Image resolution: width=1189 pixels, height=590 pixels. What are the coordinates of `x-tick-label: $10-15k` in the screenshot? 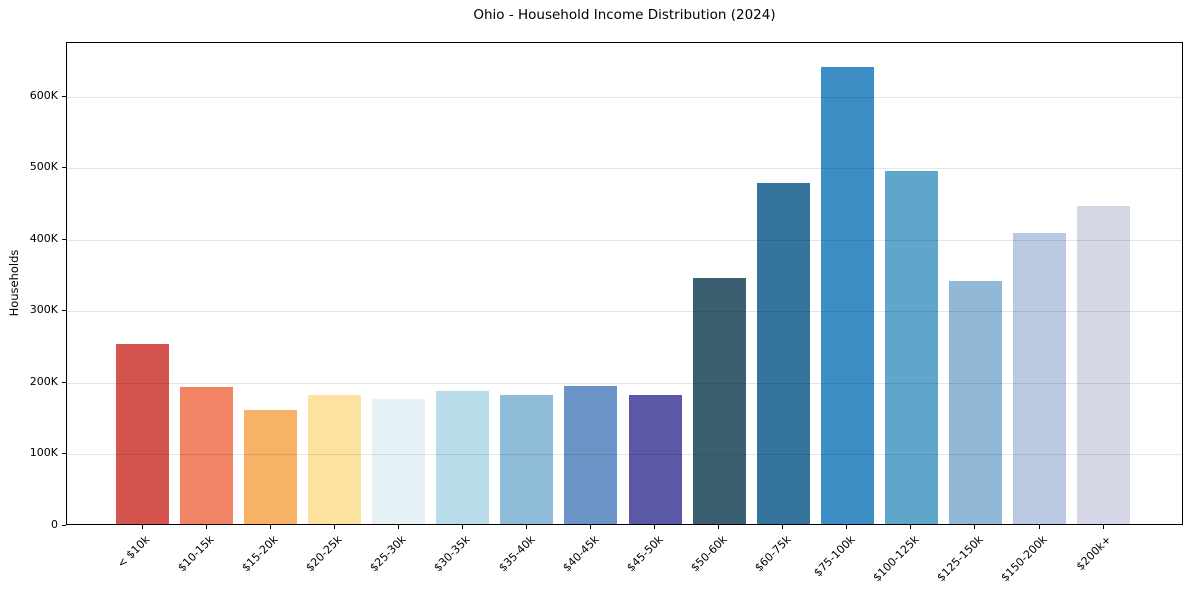 It's located at (196, 554).